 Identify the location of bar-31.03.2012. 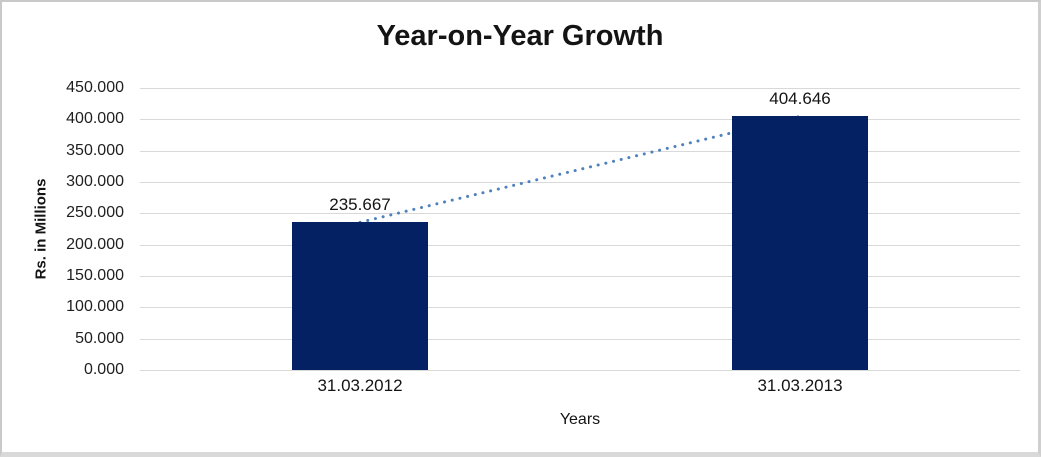
(360, 296).